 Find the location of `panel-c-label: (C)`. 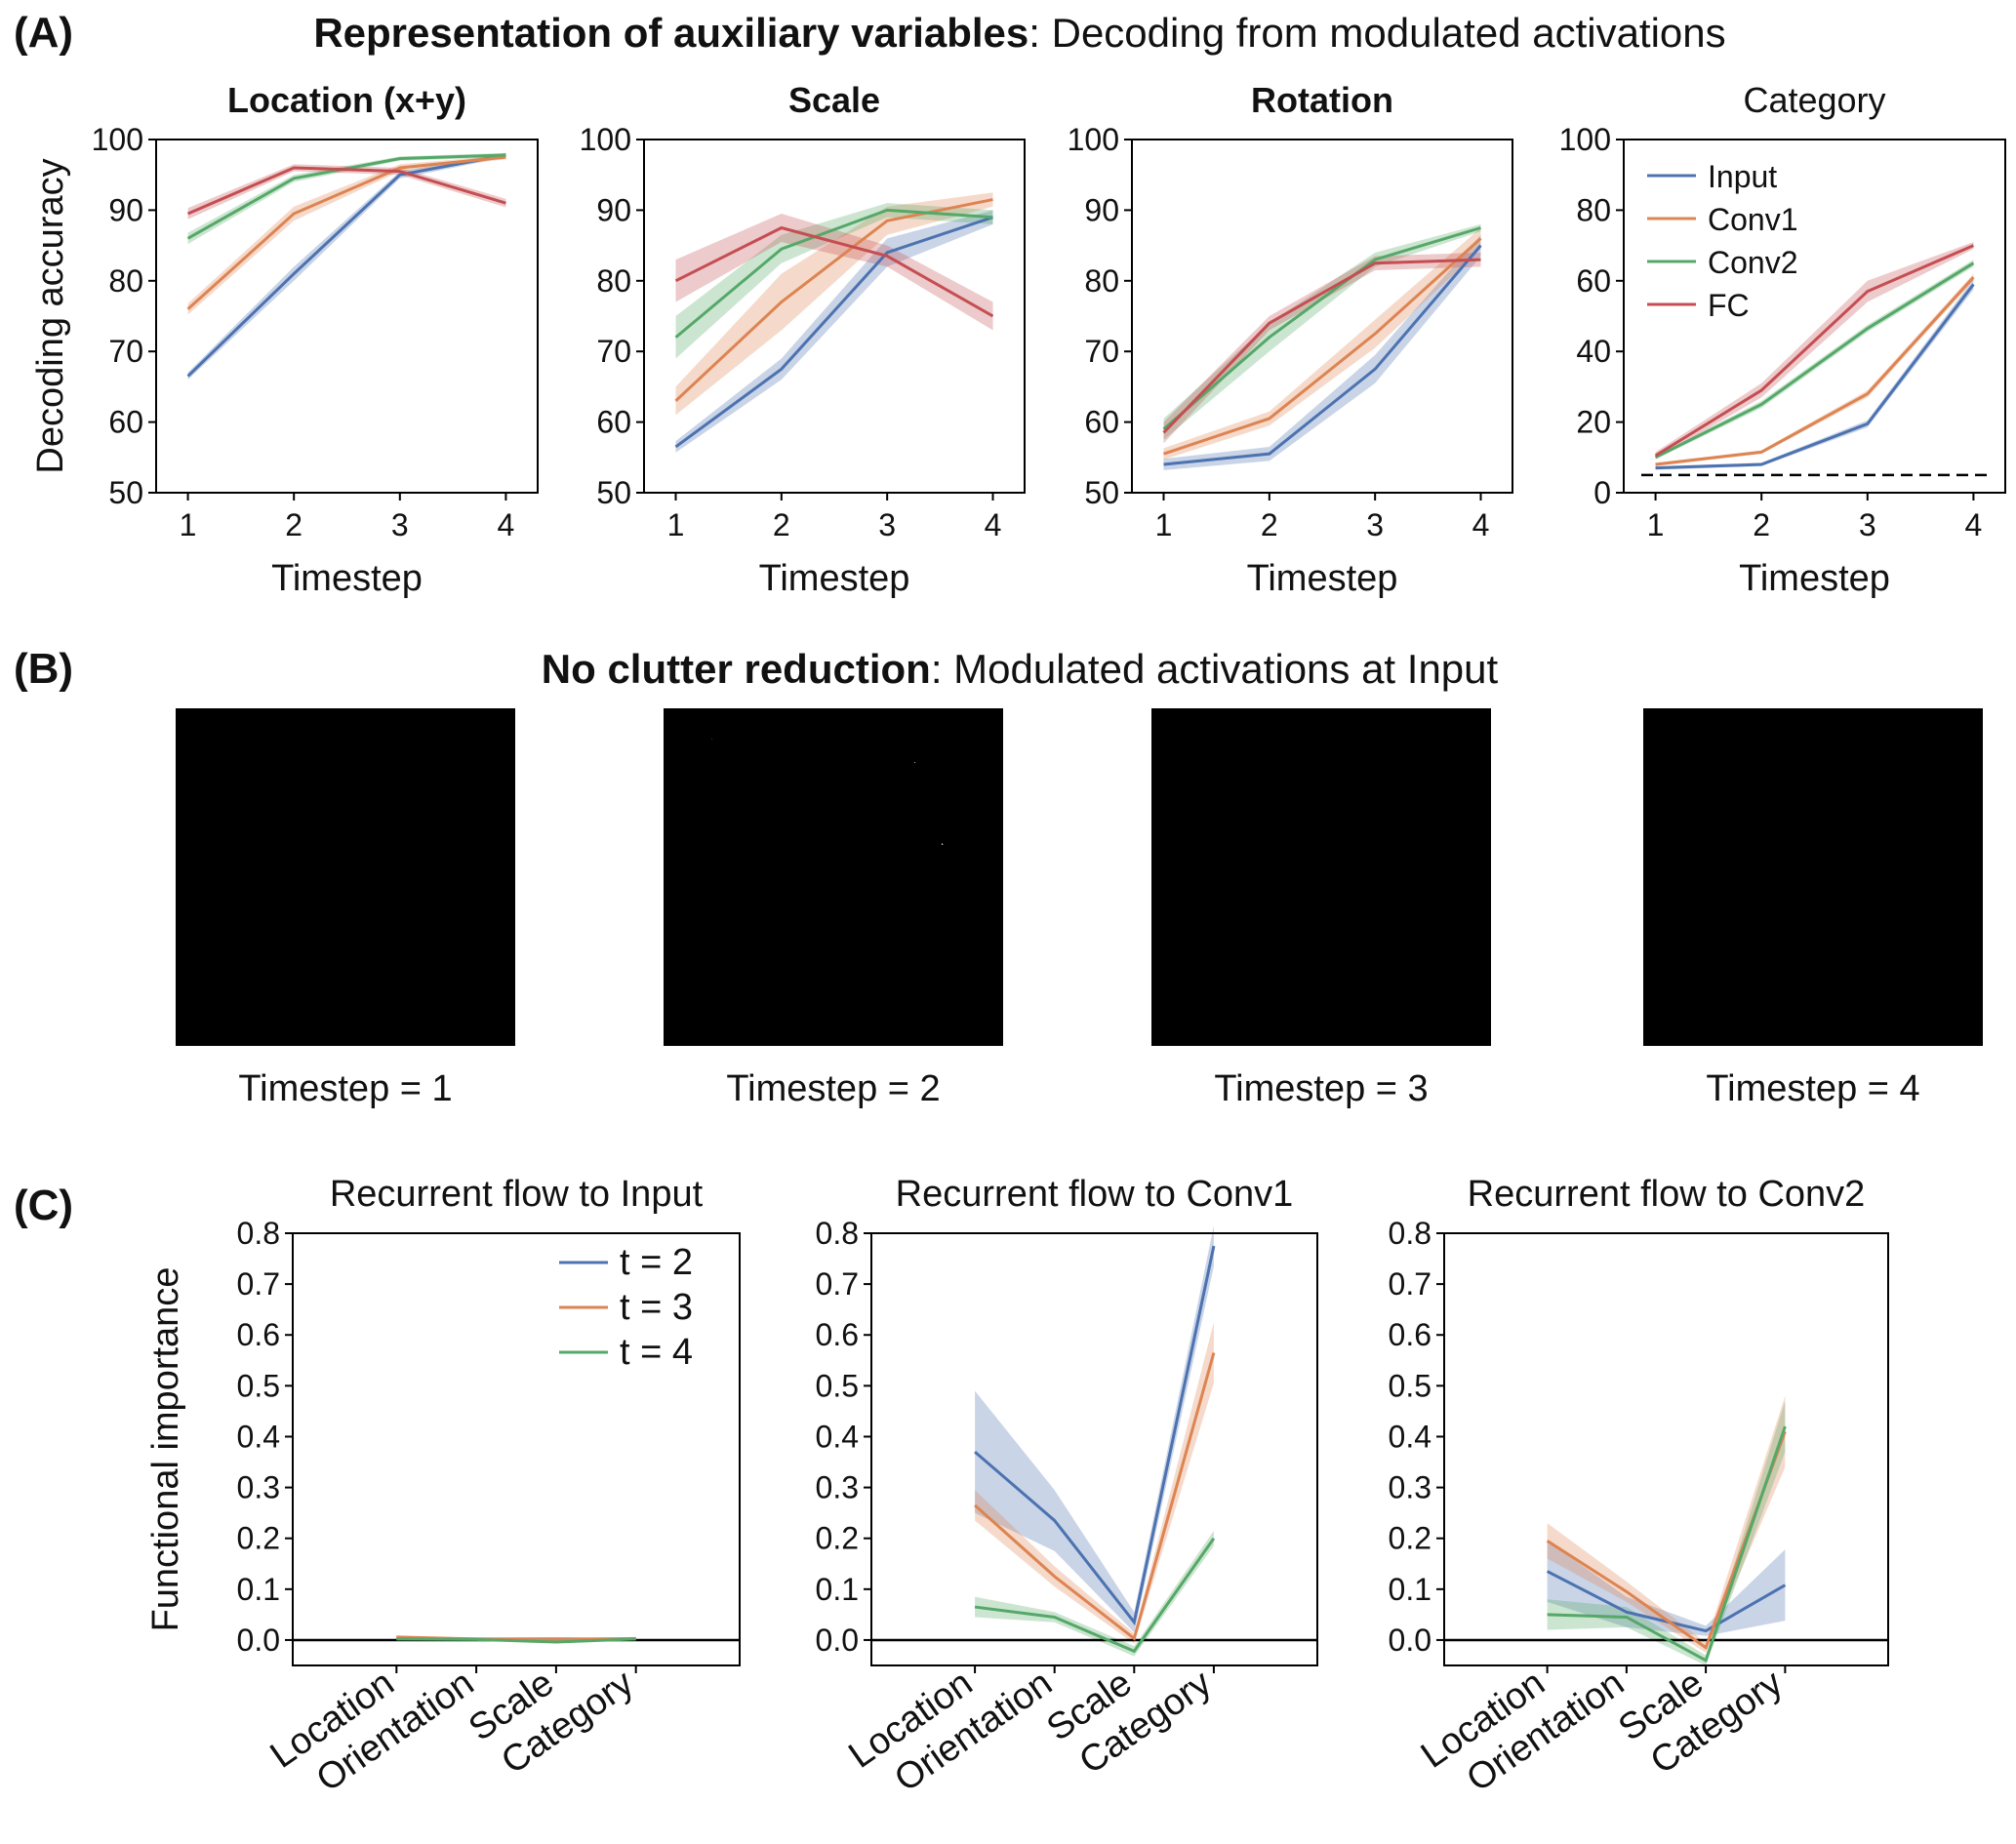

panel-c-label: (C) is located at coordinates (43, 1205).